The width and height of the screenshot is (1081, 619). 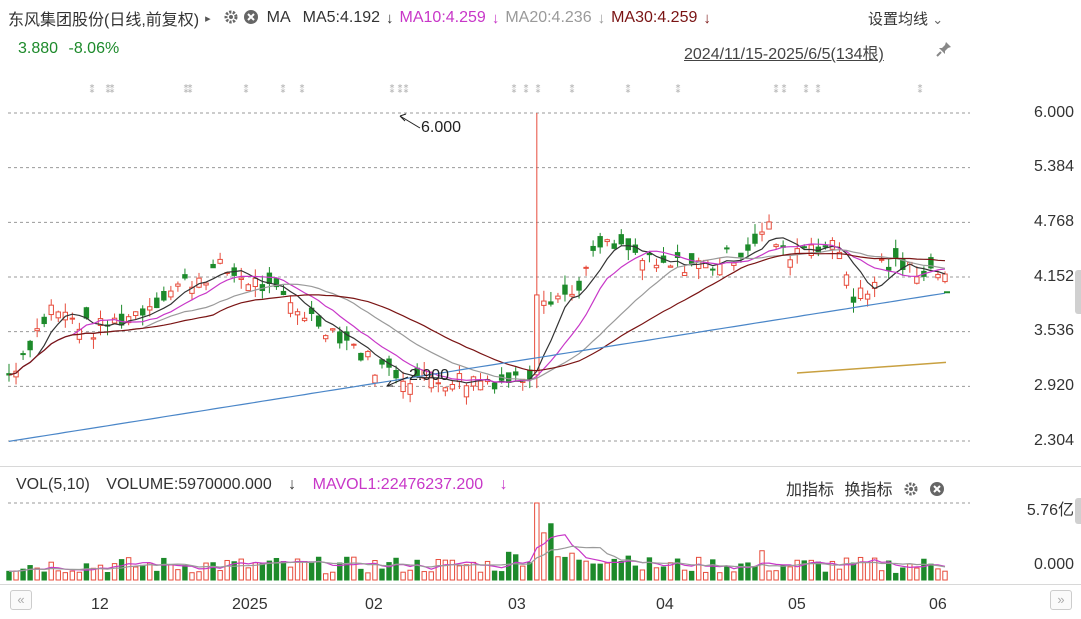 What do you see at coordinates (1061, 600) in the screenshot?
I see `scroll-right-button: »` at bounding box center [1061, 600].